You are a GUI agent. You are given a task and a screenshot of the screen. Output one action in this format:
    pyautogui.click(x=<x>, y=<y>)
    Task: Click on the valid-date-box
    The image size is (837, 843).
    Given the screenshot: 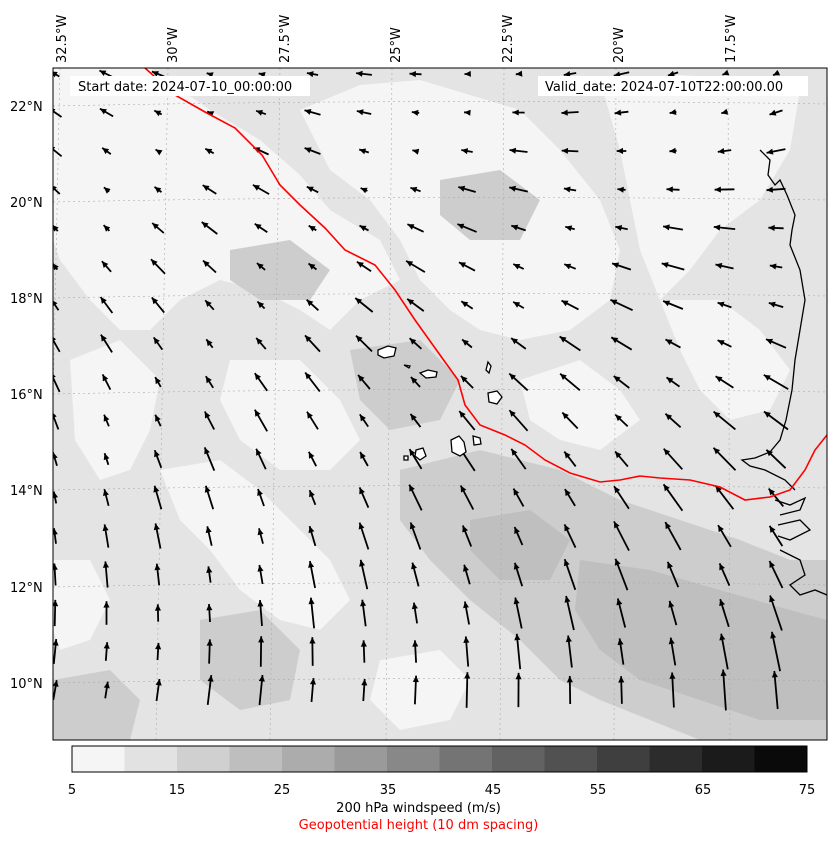 What is the action you would take?
    pyautogui.click(x=673, y=86)
    